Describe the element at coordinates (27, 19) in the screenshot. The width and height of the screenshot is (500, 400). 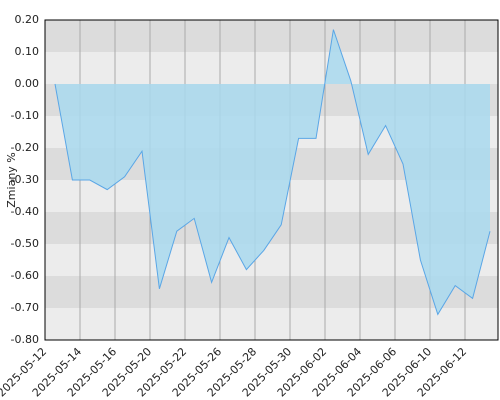
I see `y-tick-label: 0.20` at that location.